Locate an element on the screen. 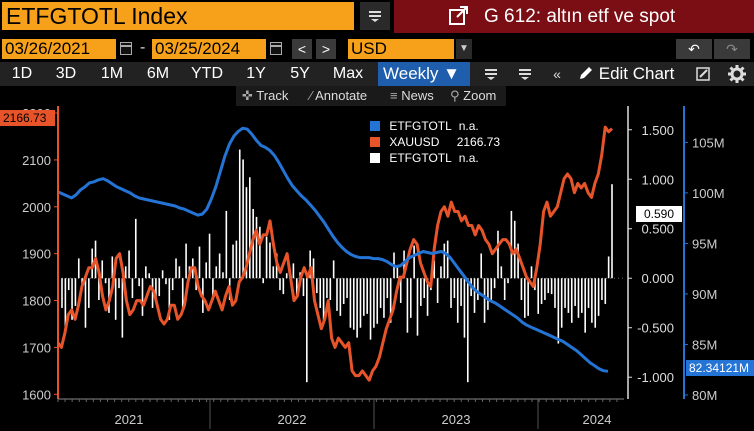 The width and height of the screenshot is (754, 431). function-title-box: G 612: altın etf ve spot is located at coordinates (574, 16).